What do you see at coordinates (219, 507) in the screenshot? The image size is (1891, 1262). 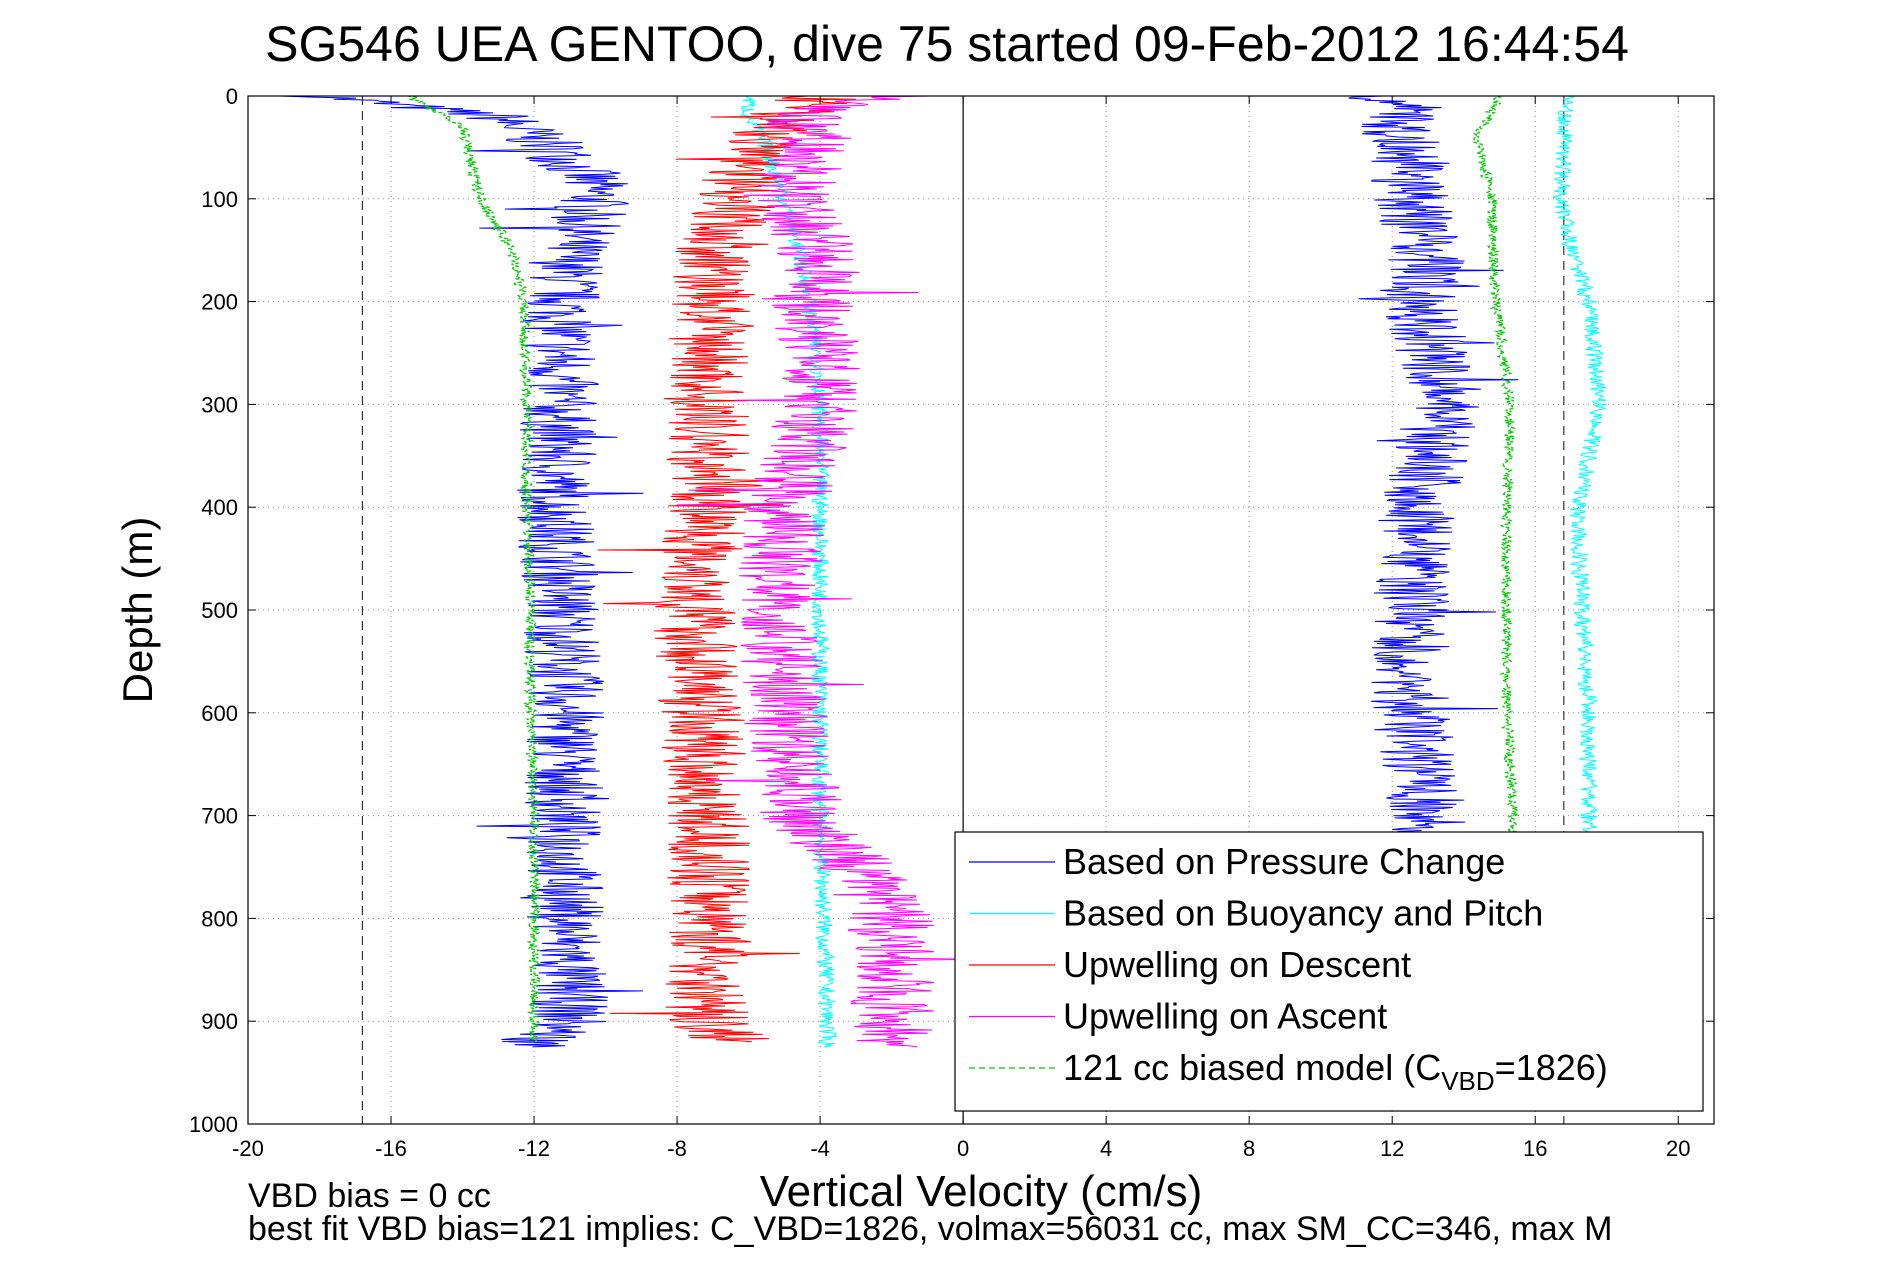 I see `y-tick-label: 400` at bounding box center [219, 507].